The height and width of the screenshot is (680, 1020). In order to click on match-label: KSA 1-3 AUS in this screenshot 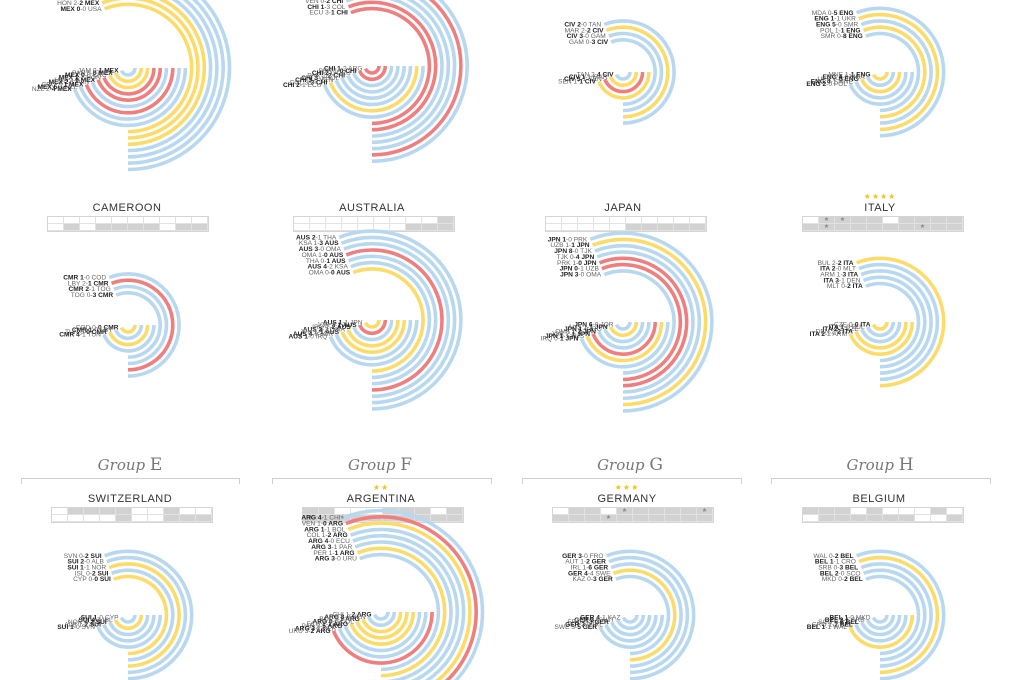, I will do `click(319, 243)`.